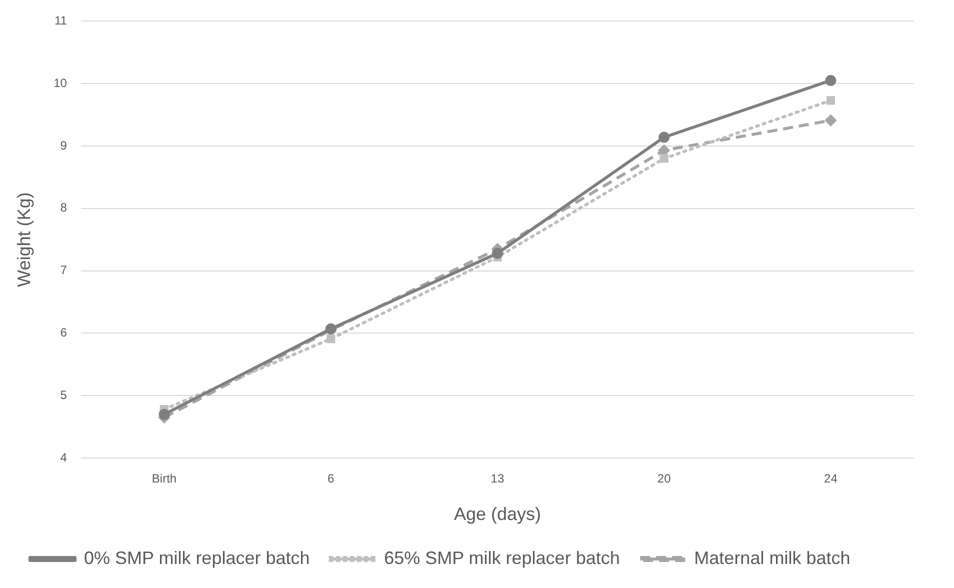 The image size is (954, 588). Describe the element at coordinates (64, 145) in the screenshot. I see `y-tick-label: 9` at that location.